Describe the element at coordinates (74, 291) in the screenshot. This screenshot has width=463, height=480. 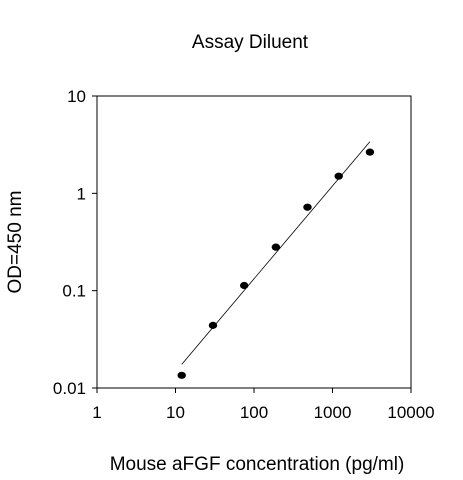
I see `y-tick-label: 0.1` at that location.